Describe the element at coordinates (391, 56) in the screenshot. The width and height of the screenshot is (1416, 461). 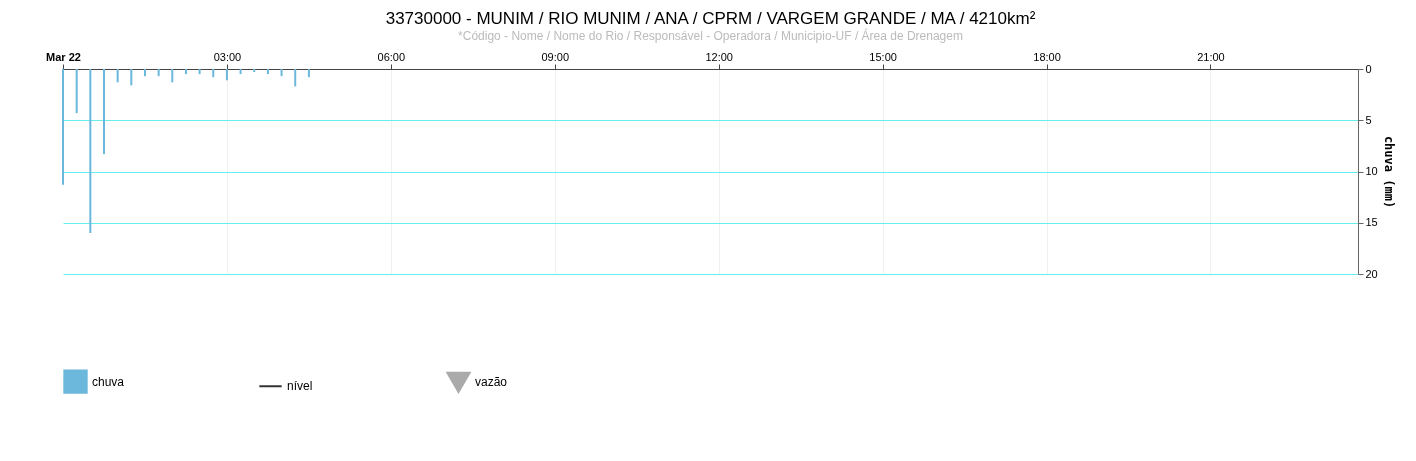
I see `x-tick-label: 06:00` at that location.